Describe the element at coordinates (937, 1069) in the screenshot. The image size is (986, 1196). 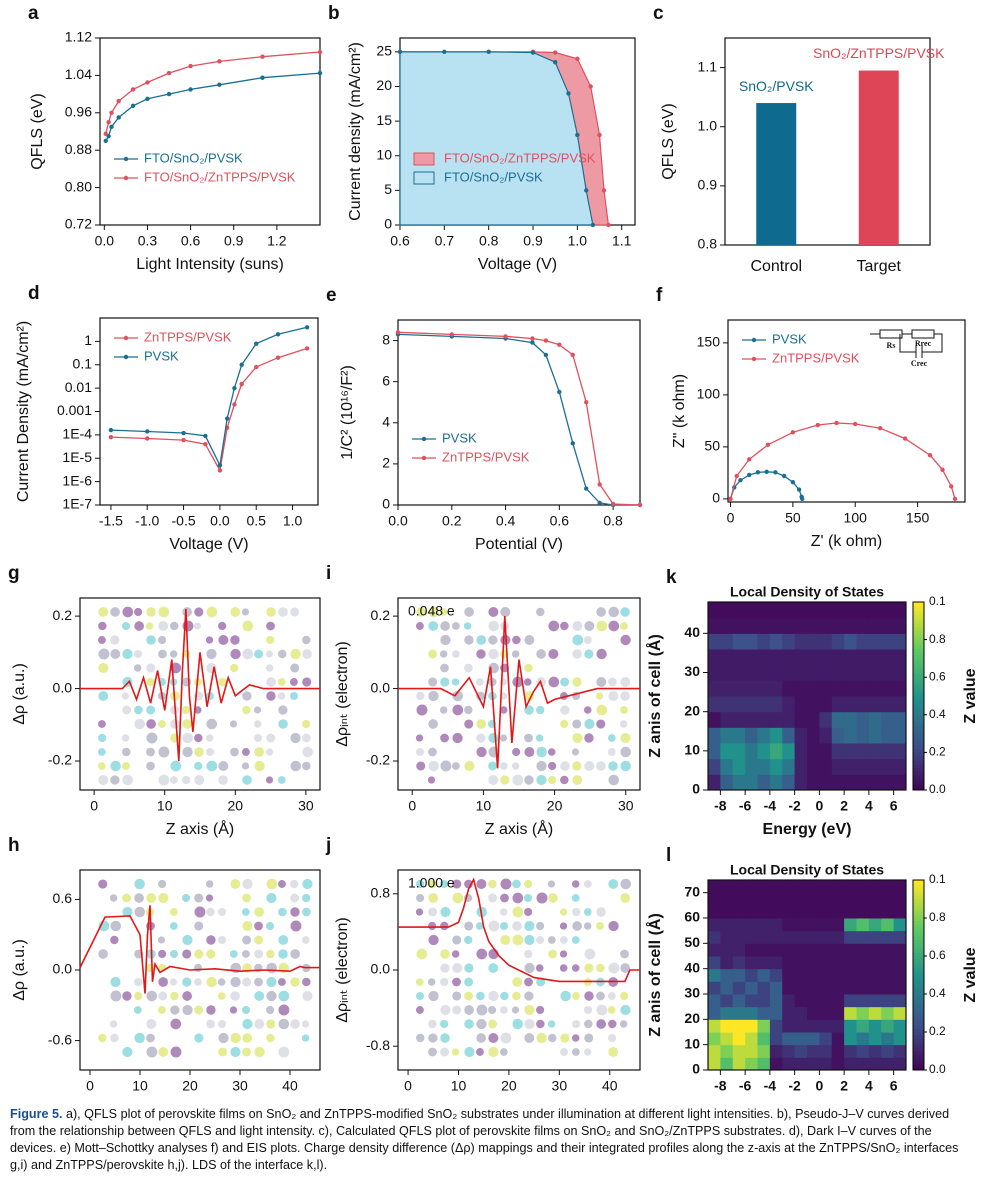
I see `colorbar-tick-label: 0.0` at that location.